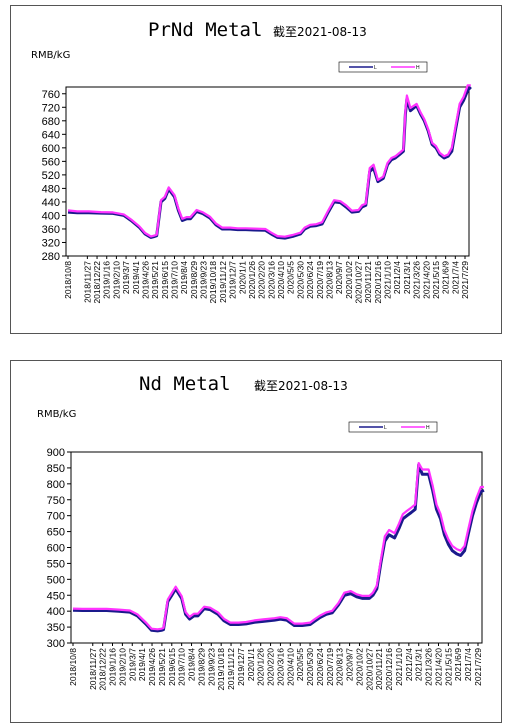 The image size is (512, 726). I want to click on y-tick-label: 350, so click(56, 628).